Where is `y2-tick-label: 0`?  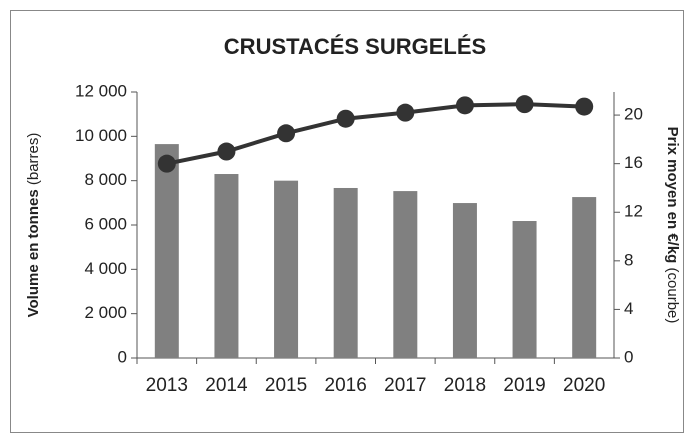
y2-tick-label: 0 is located at coordinates (628, 356).